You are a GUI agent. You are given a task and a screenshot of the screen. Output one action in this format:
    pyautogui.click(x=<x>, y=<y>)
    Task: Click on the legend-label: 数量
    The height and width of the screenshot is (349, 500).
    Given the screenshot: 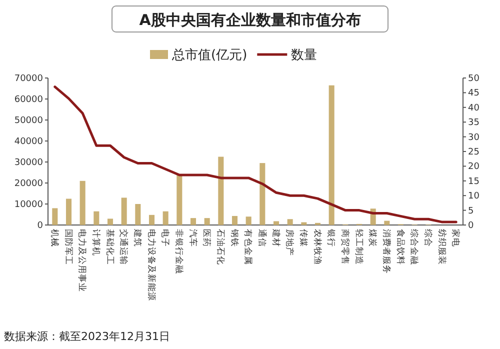 What is the action you would take?
    pyautogui.click(x=304, y=55)
    